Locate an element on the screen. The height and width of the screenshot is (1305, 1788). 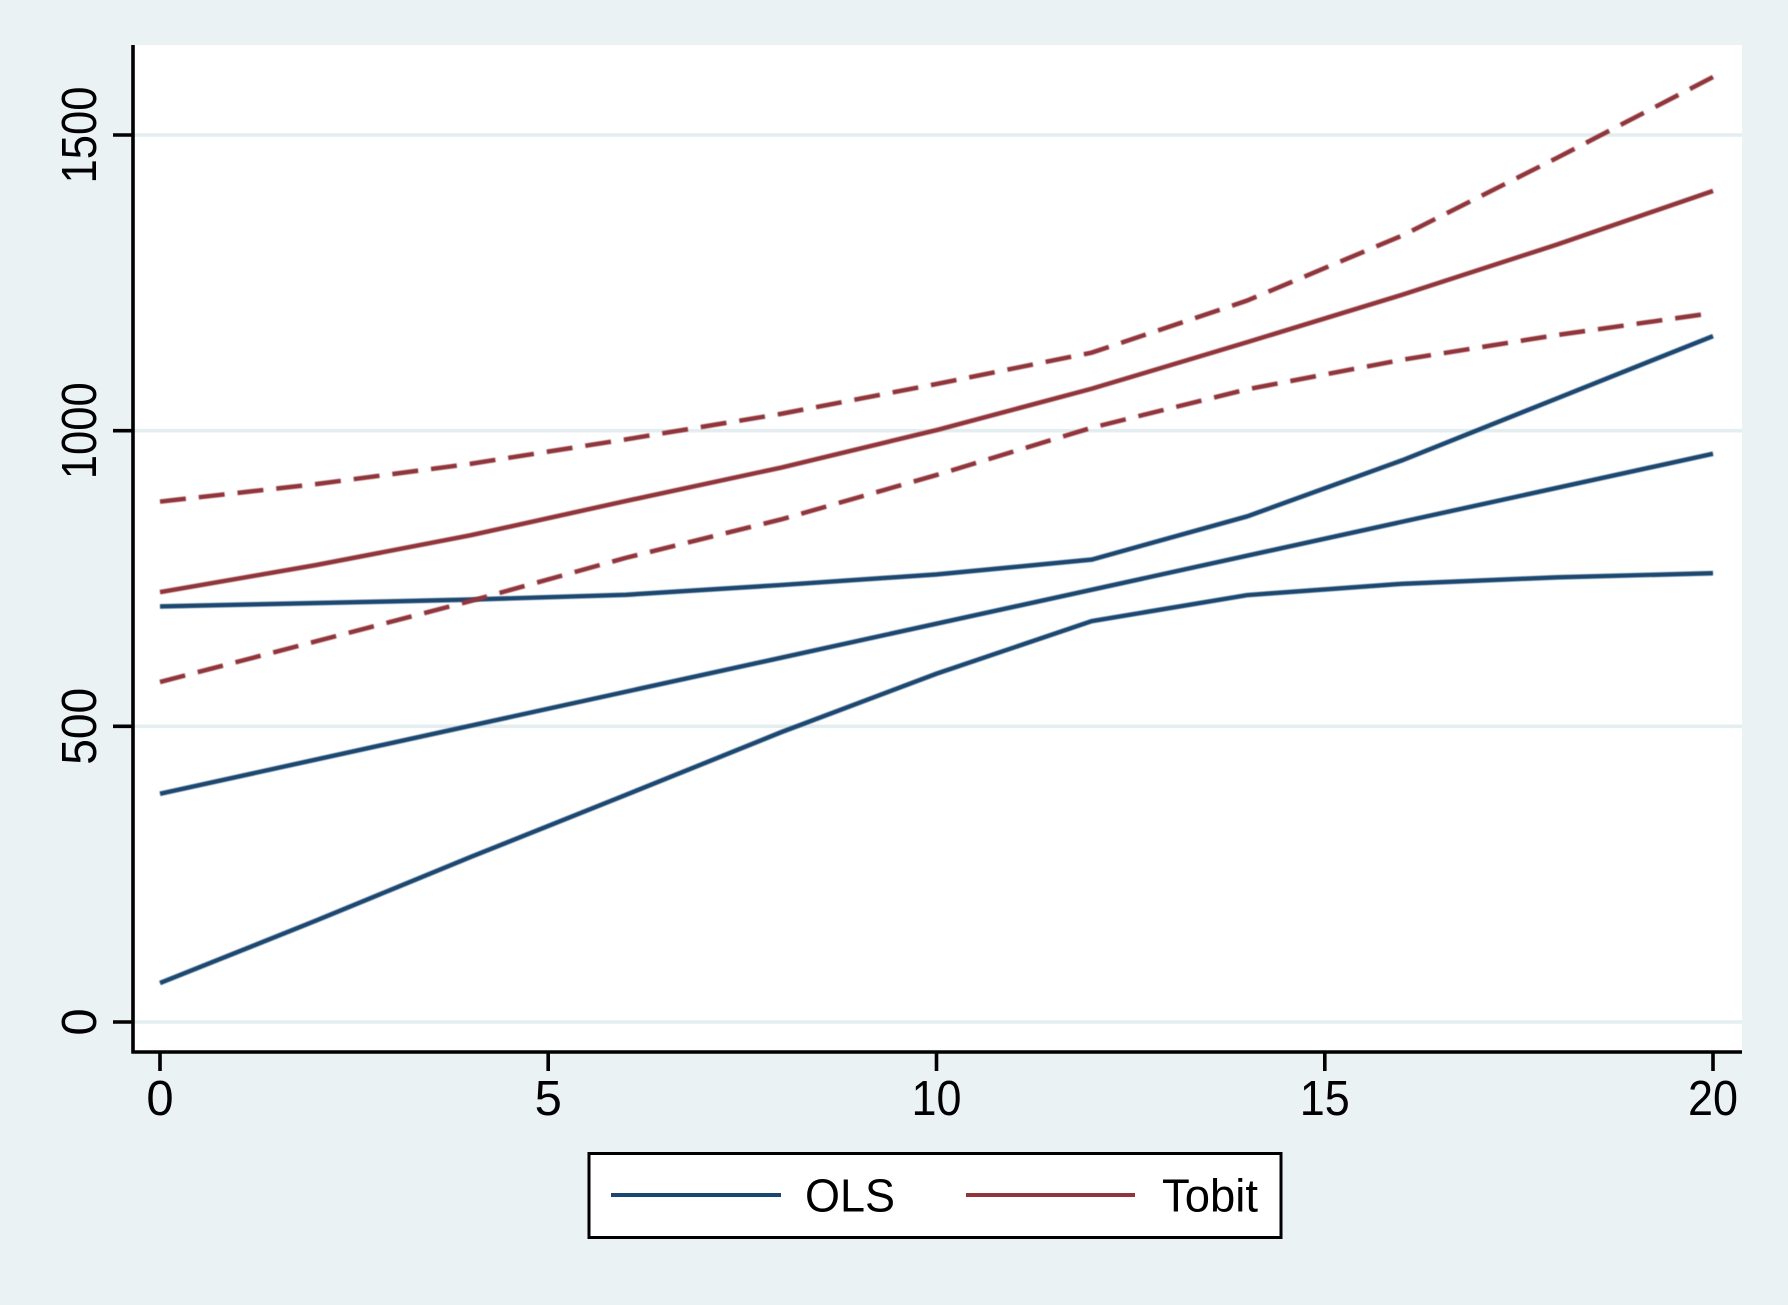
svg-text: 20 is located at coordinates (1713, 1099).